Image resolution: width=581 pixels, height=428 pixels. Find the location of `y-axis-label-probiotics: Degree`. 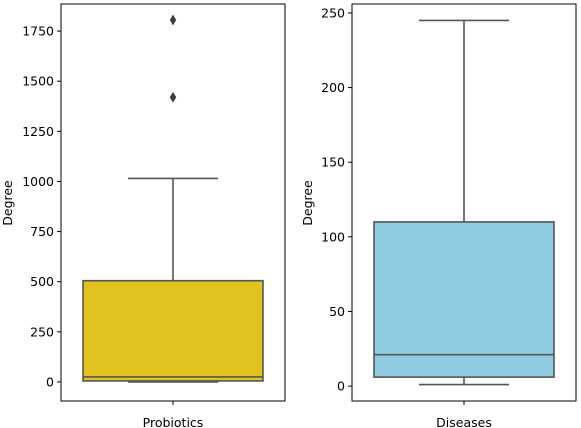

y-axis-label-probiotics: Degree is located at coordinates (7, 203).